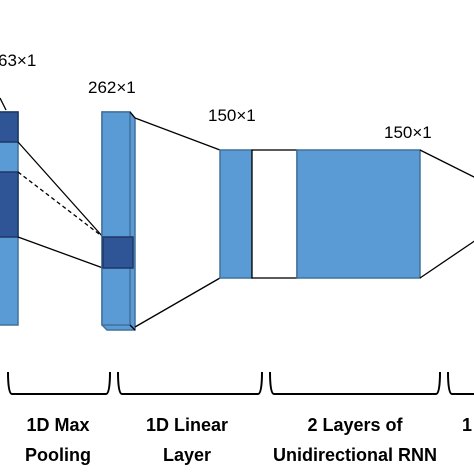  I want to click on size-label: 63×1, so click(18, 60).